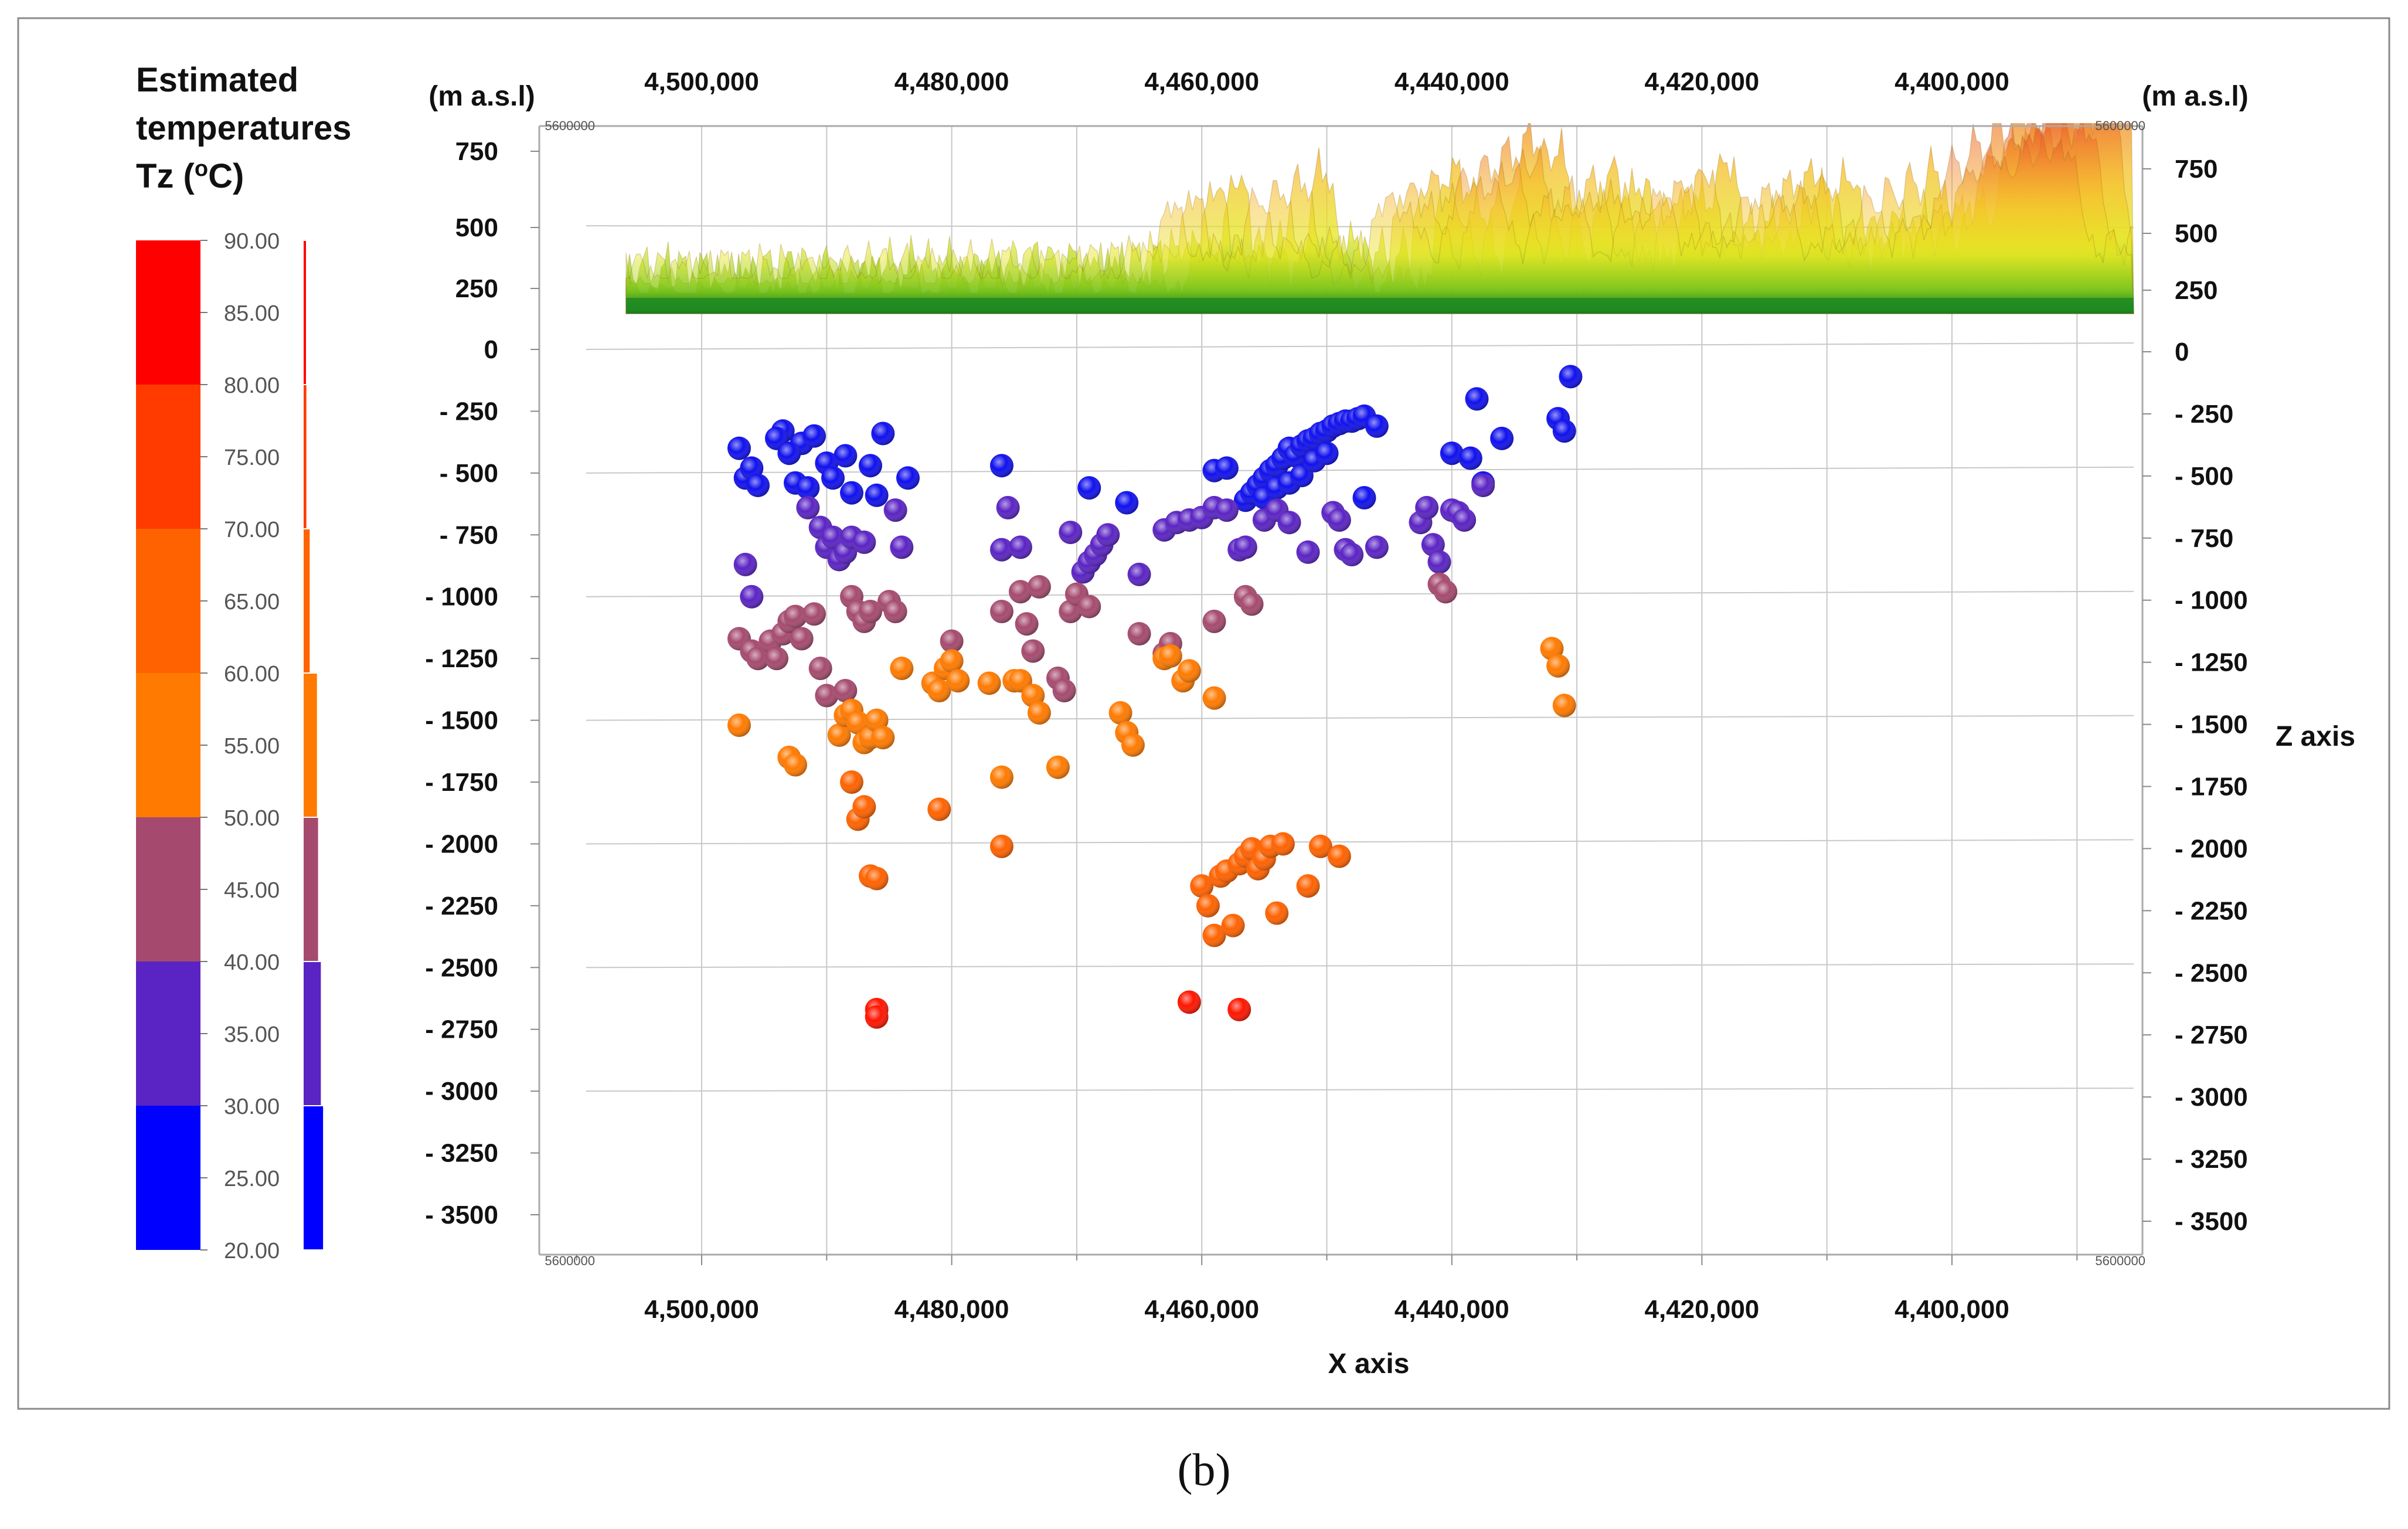 Image resolution: width=2408 pixels, height=1529 pixels. I want to click on y-tick-label-right: - 1250, so click(2211, 662).